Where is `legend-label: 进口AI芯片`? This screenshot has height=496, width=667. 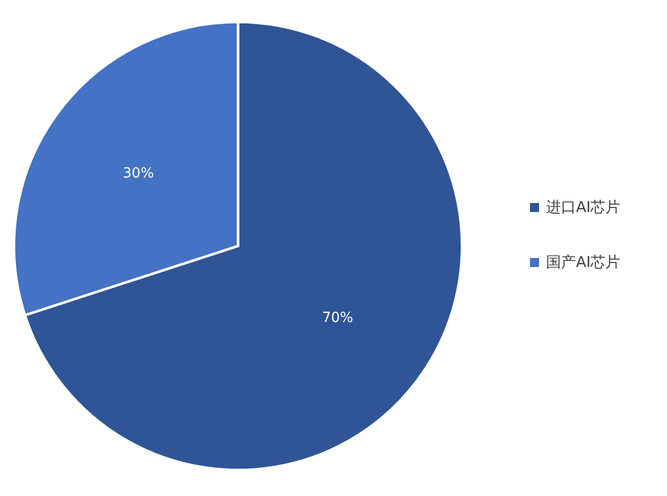 legend-label: 进口AI芯片 is located at coordinates (583, 207).